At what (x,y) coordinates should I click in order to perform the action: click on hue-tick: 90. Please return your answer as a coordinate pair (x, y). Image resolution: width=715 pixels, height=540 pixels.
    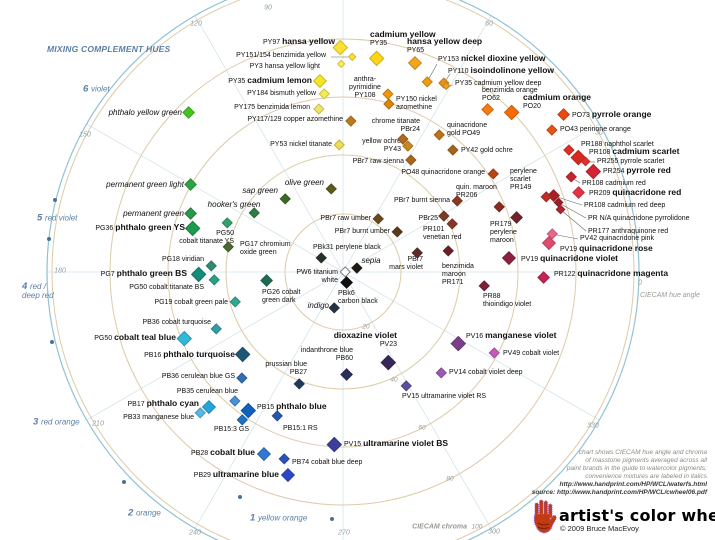
    Looking at the image, I should click on (268, 8).